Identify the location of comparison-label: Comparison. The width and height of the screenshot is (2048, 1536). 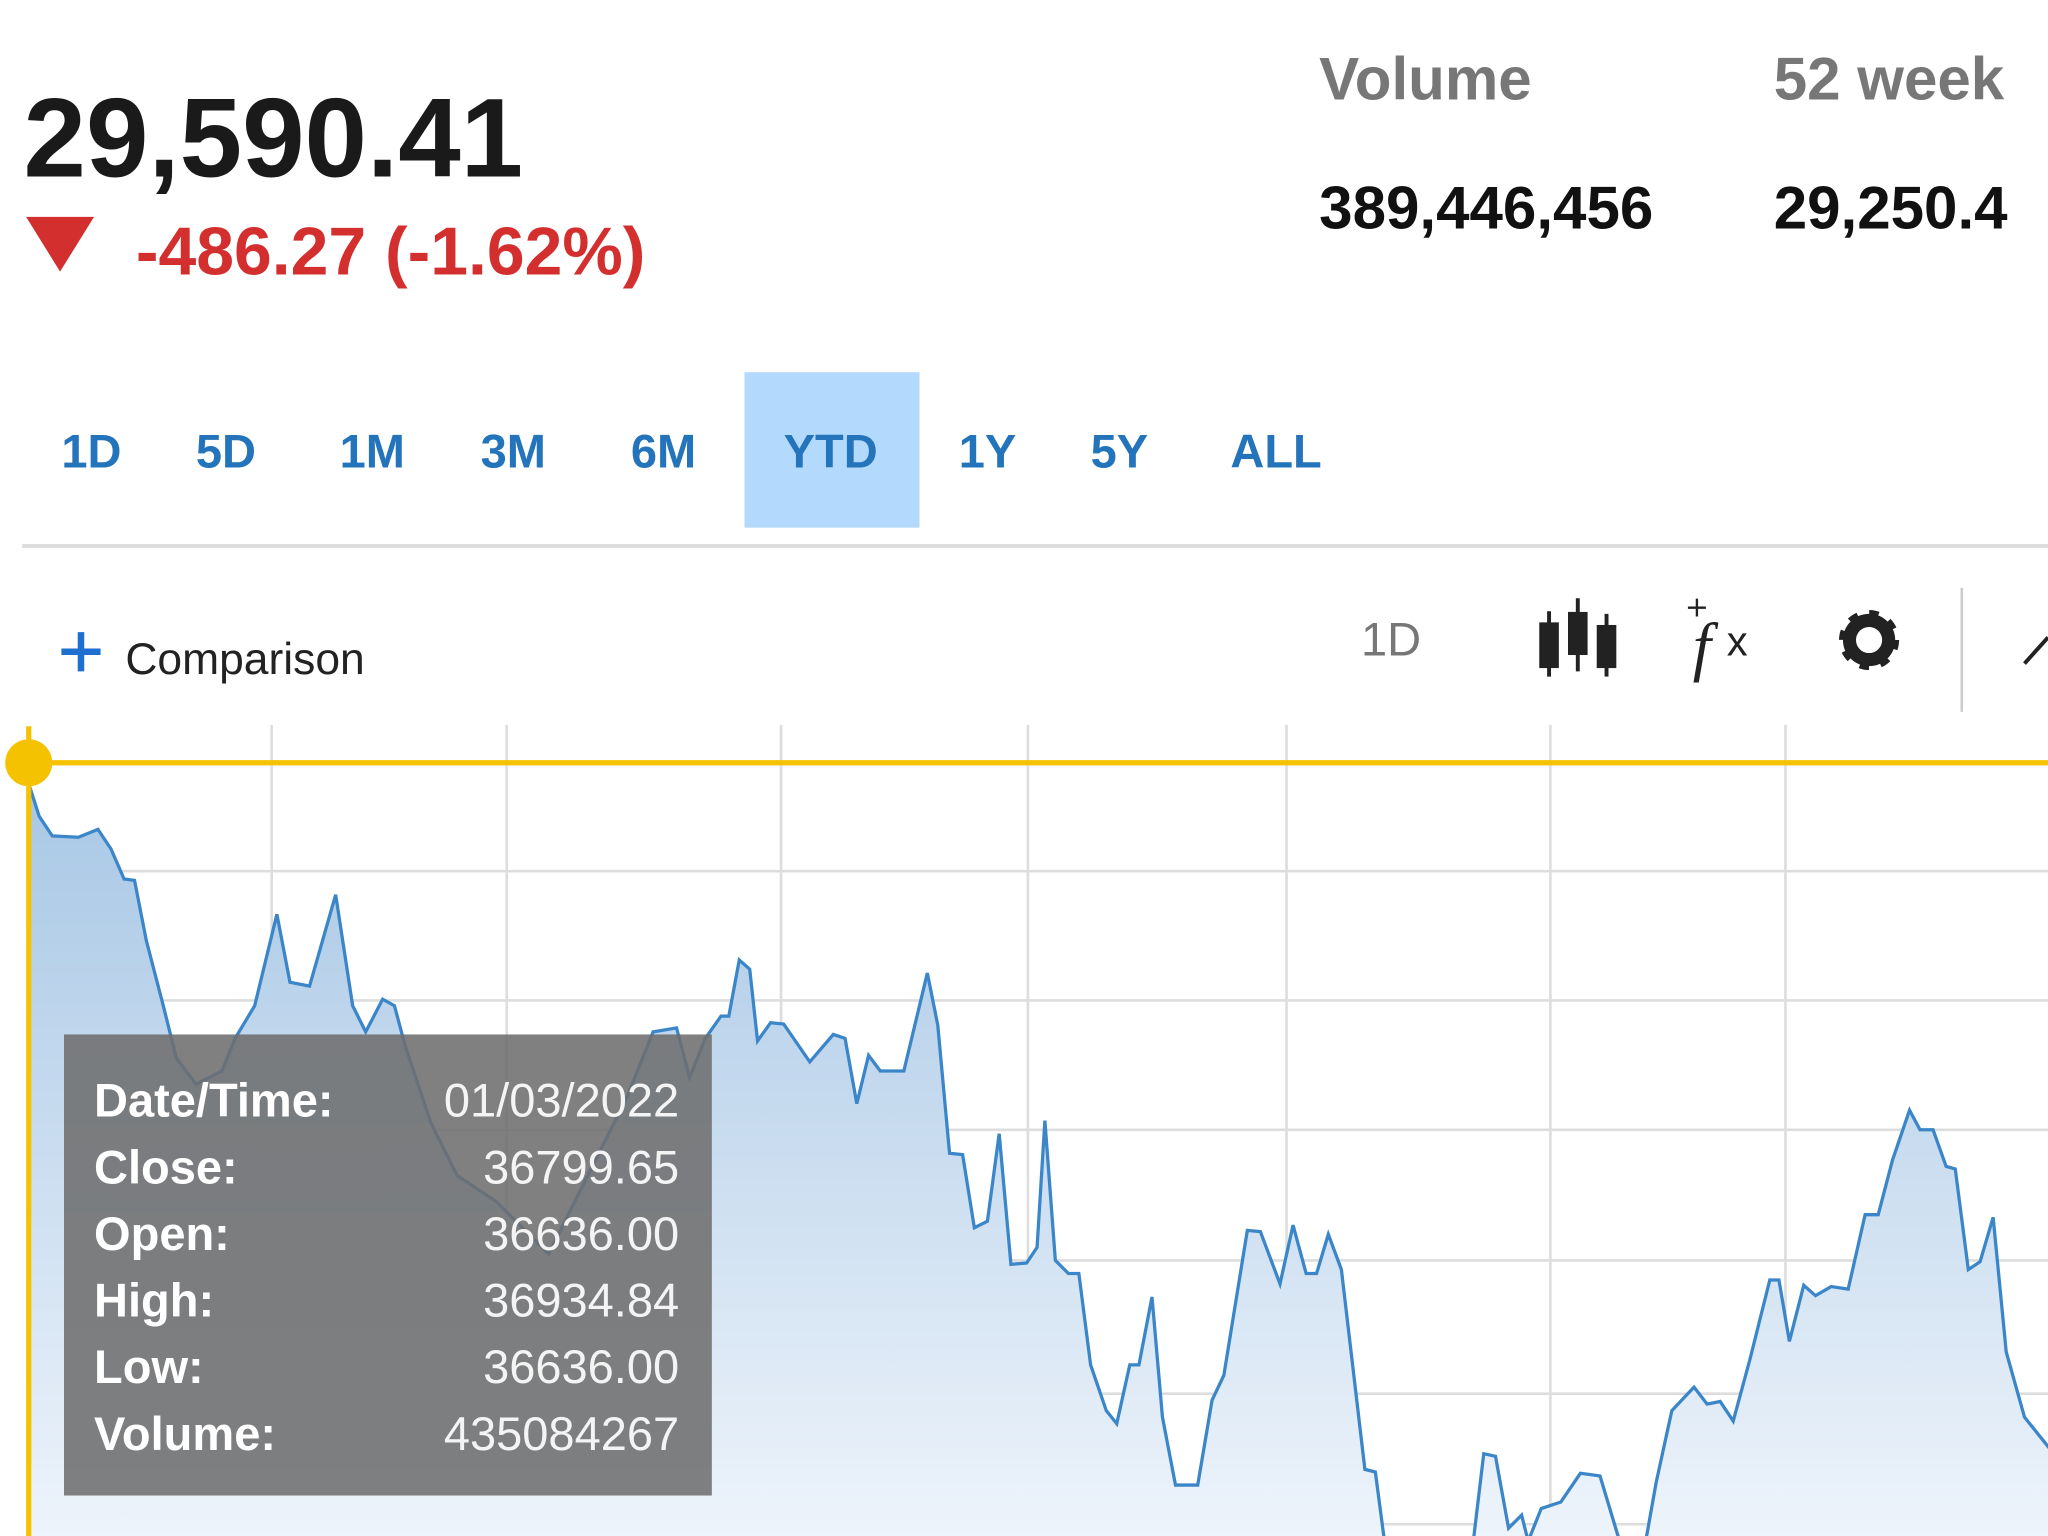
(244, 659).